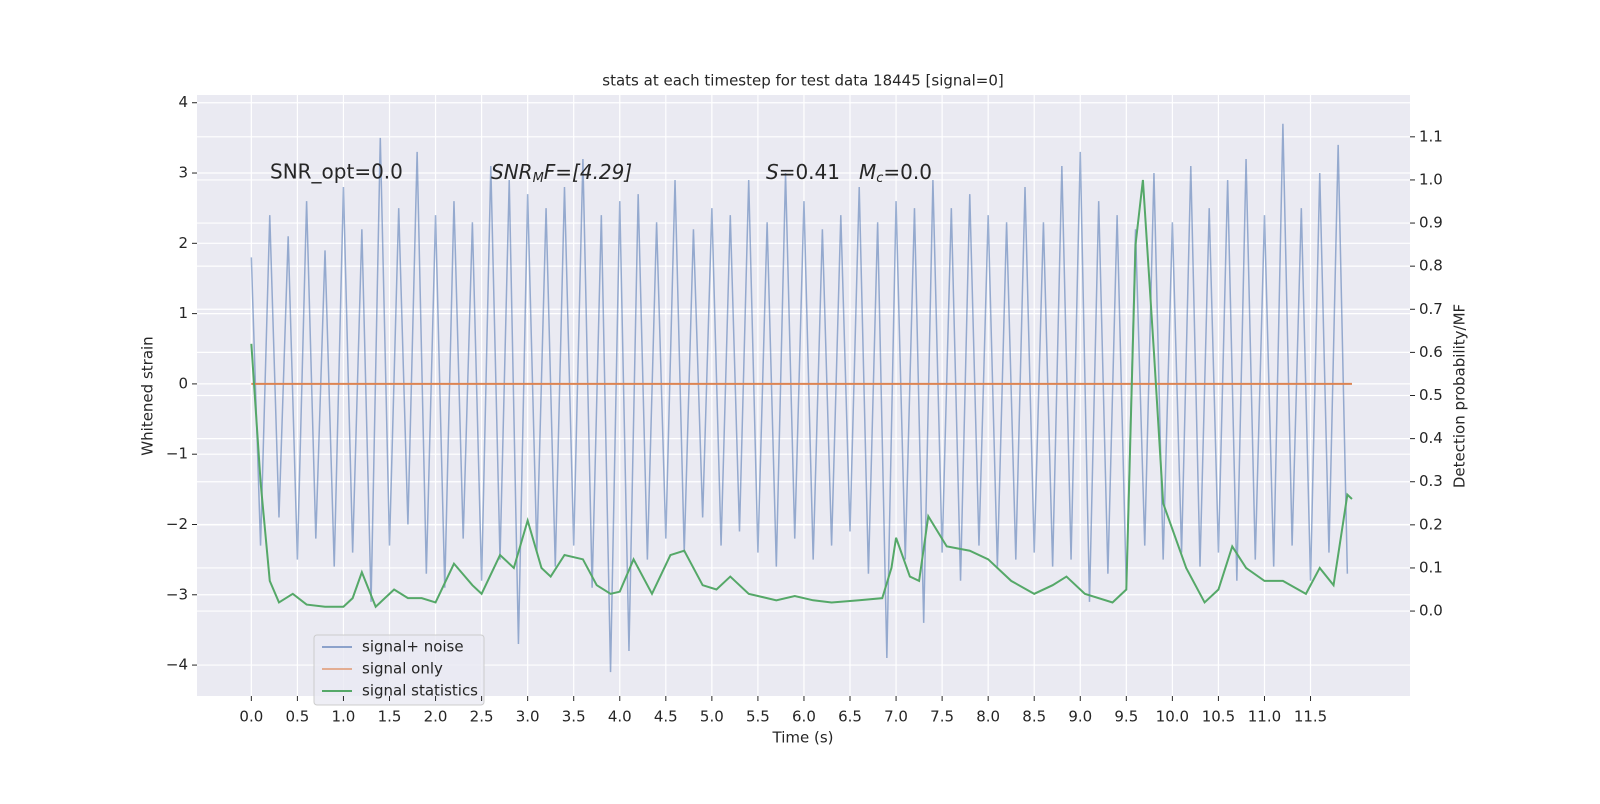  I want to click on x-tick-label: 9.0, so click(1080, 717).